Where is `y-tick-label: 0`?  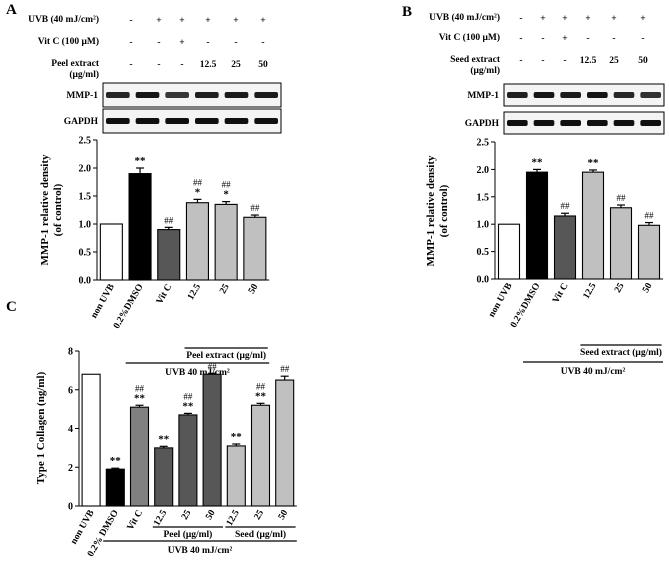 y-tick-label: 0 is located at coordinates (70, 507).